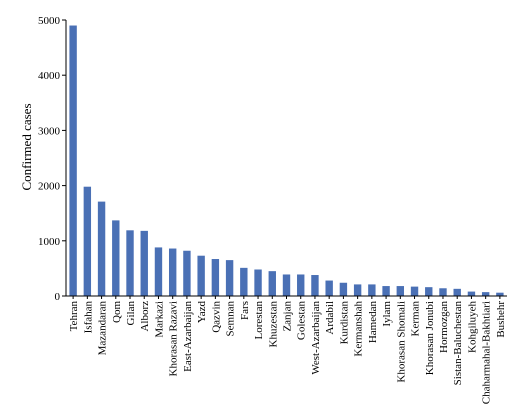  Describe the element at coordinates (103, 328) in the screenshot. I see `x-tick-label: Mazandaran` at that location.